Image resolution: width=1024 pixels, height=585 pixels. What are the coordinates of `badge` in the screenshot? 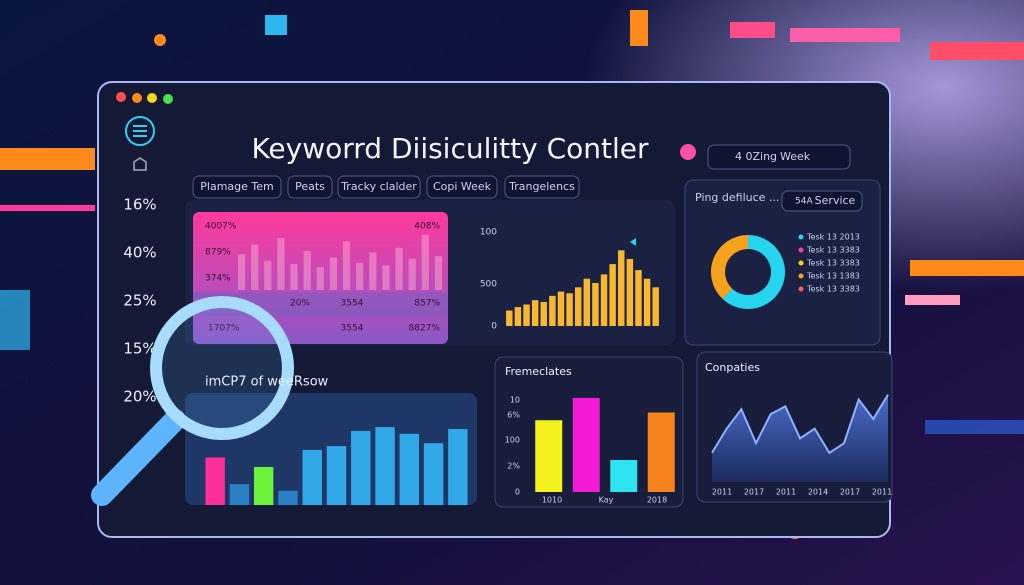 It's located at (688, 152).